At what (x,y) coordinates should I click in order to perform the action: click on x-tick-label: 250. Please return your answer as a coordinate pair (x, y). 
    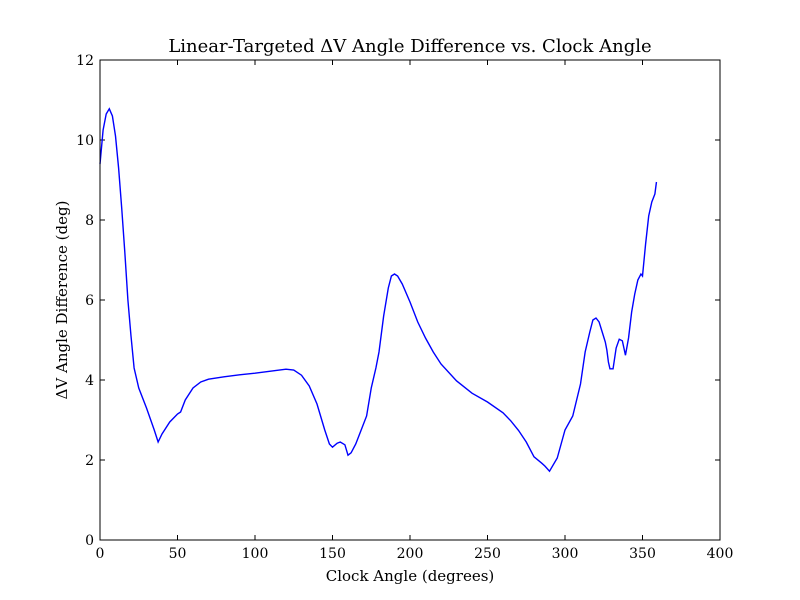
    Looking at the image, I should click on (487, 554).